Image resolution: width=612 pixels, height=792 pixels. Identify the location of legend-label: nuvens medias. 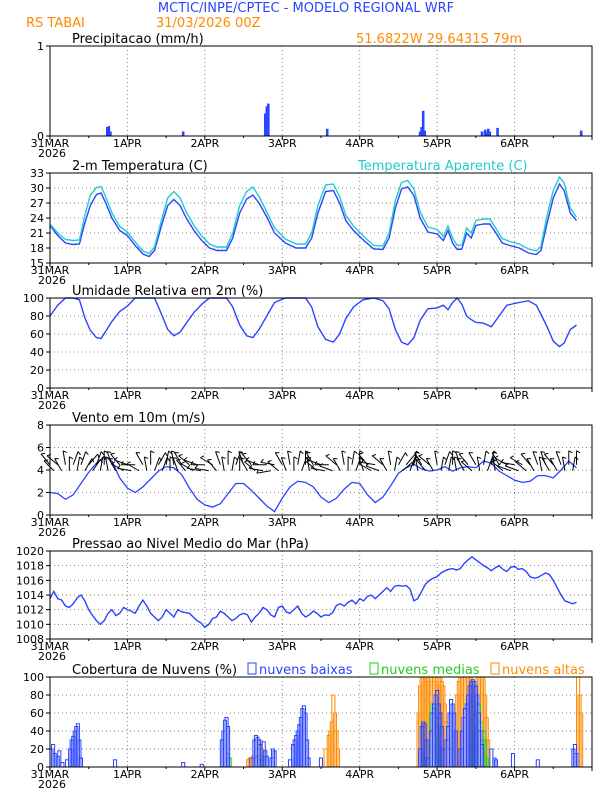
(430, 670).